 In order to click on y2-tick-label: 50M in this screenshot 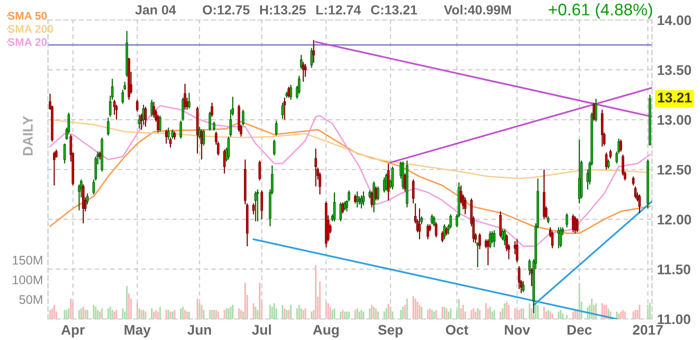, I will do `click(30, 299)`.